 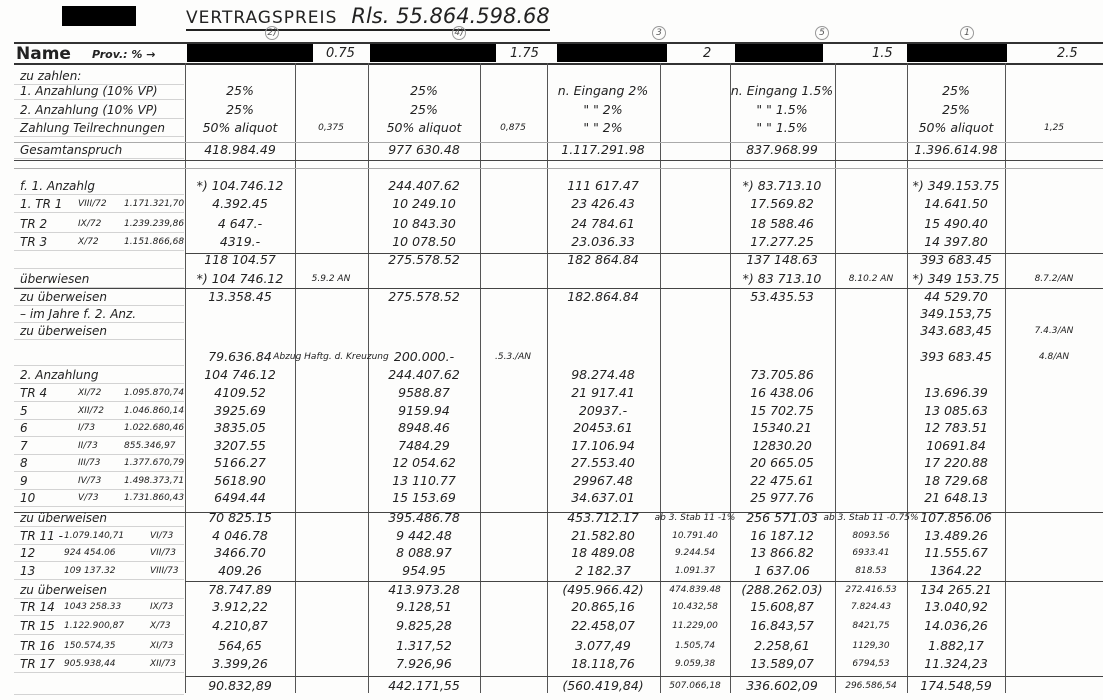 I want to click on side-note-cell: 9.244.54, so click(x=695, y=553).